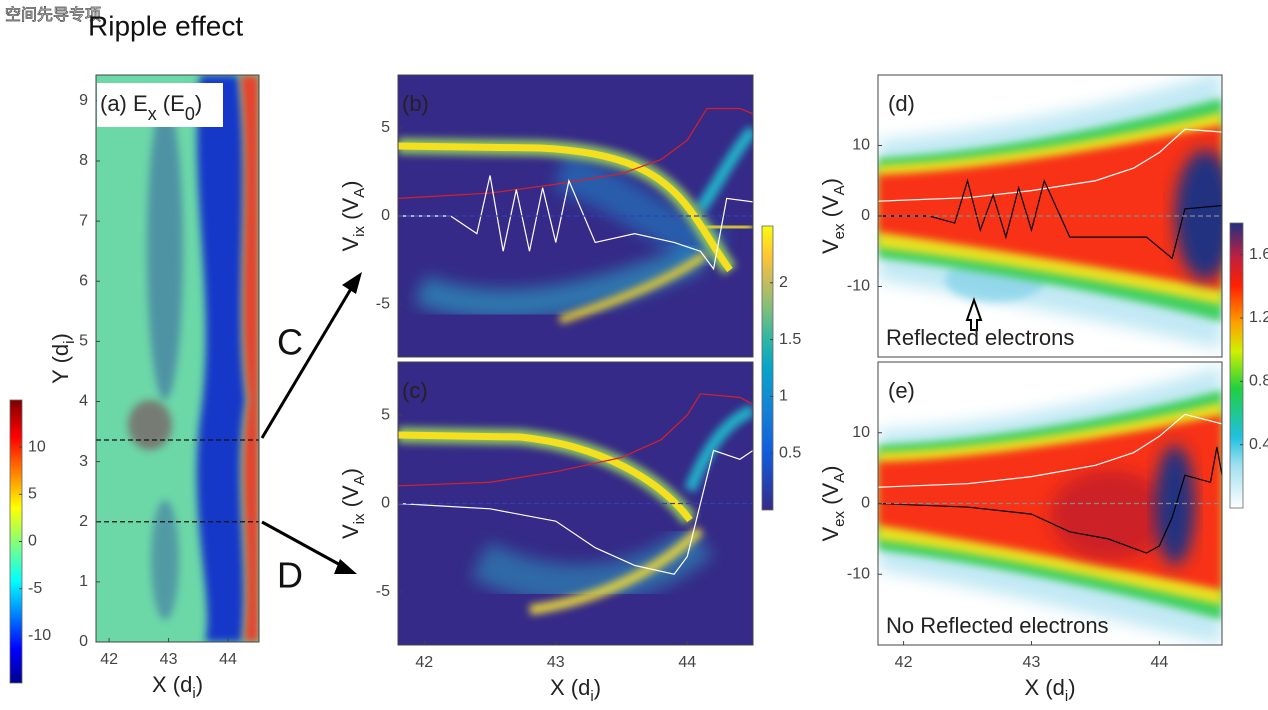  What do you see at coordinates (83, 521) in the screenshot?
I see `y-tick-label: 2` at bounding box center [83, 521].